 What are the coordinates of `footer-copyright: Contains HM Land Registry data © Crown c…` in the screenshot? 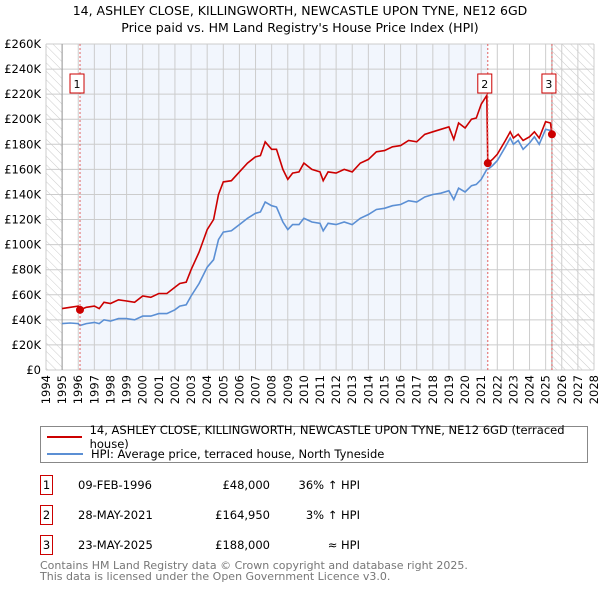 It's located at (254, 565).